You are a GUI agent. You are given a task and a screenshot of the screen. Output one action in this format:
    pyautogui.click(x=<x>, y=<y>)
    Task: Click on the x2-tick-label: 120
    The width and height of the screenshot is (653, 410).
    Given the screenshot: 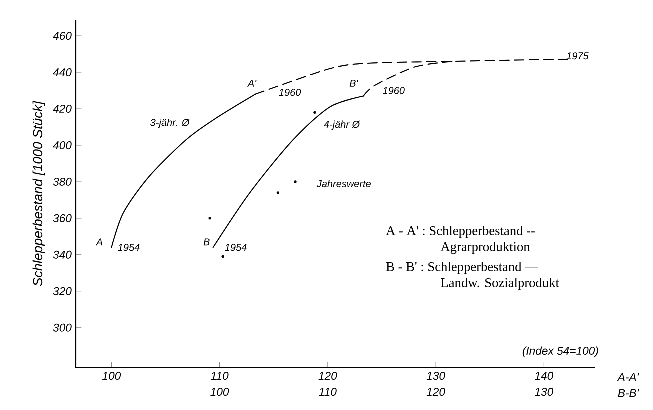 What is the action you would take?
    pyautogui.click(x=436, y=392)
    